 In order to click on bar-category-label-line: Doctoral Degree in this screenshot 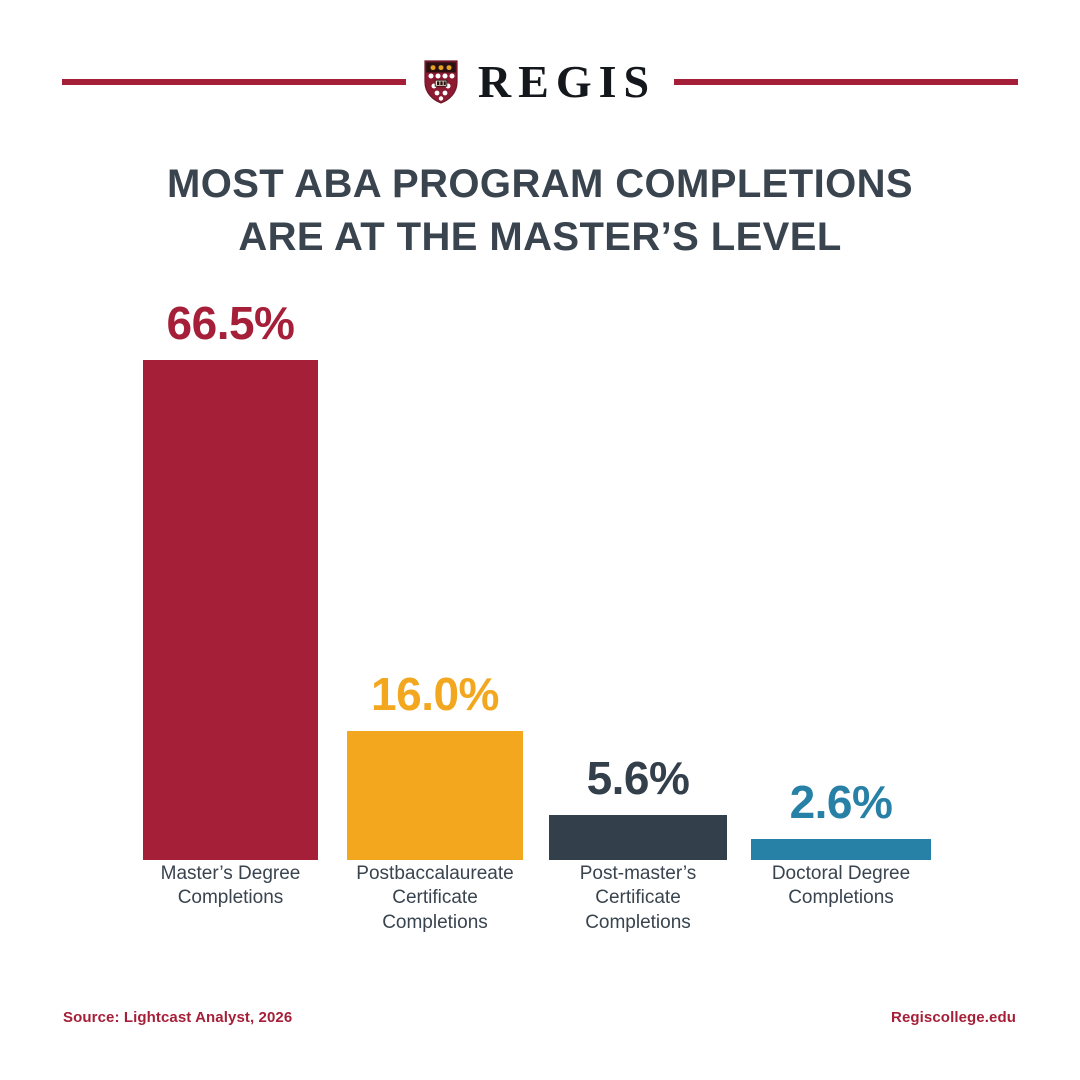, I will do `click(841, 873)`.